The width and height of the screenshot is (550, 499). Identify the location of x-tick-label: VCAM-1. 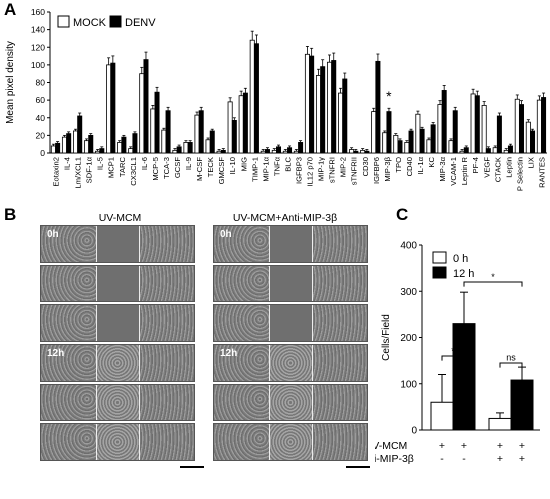
(453, 171).